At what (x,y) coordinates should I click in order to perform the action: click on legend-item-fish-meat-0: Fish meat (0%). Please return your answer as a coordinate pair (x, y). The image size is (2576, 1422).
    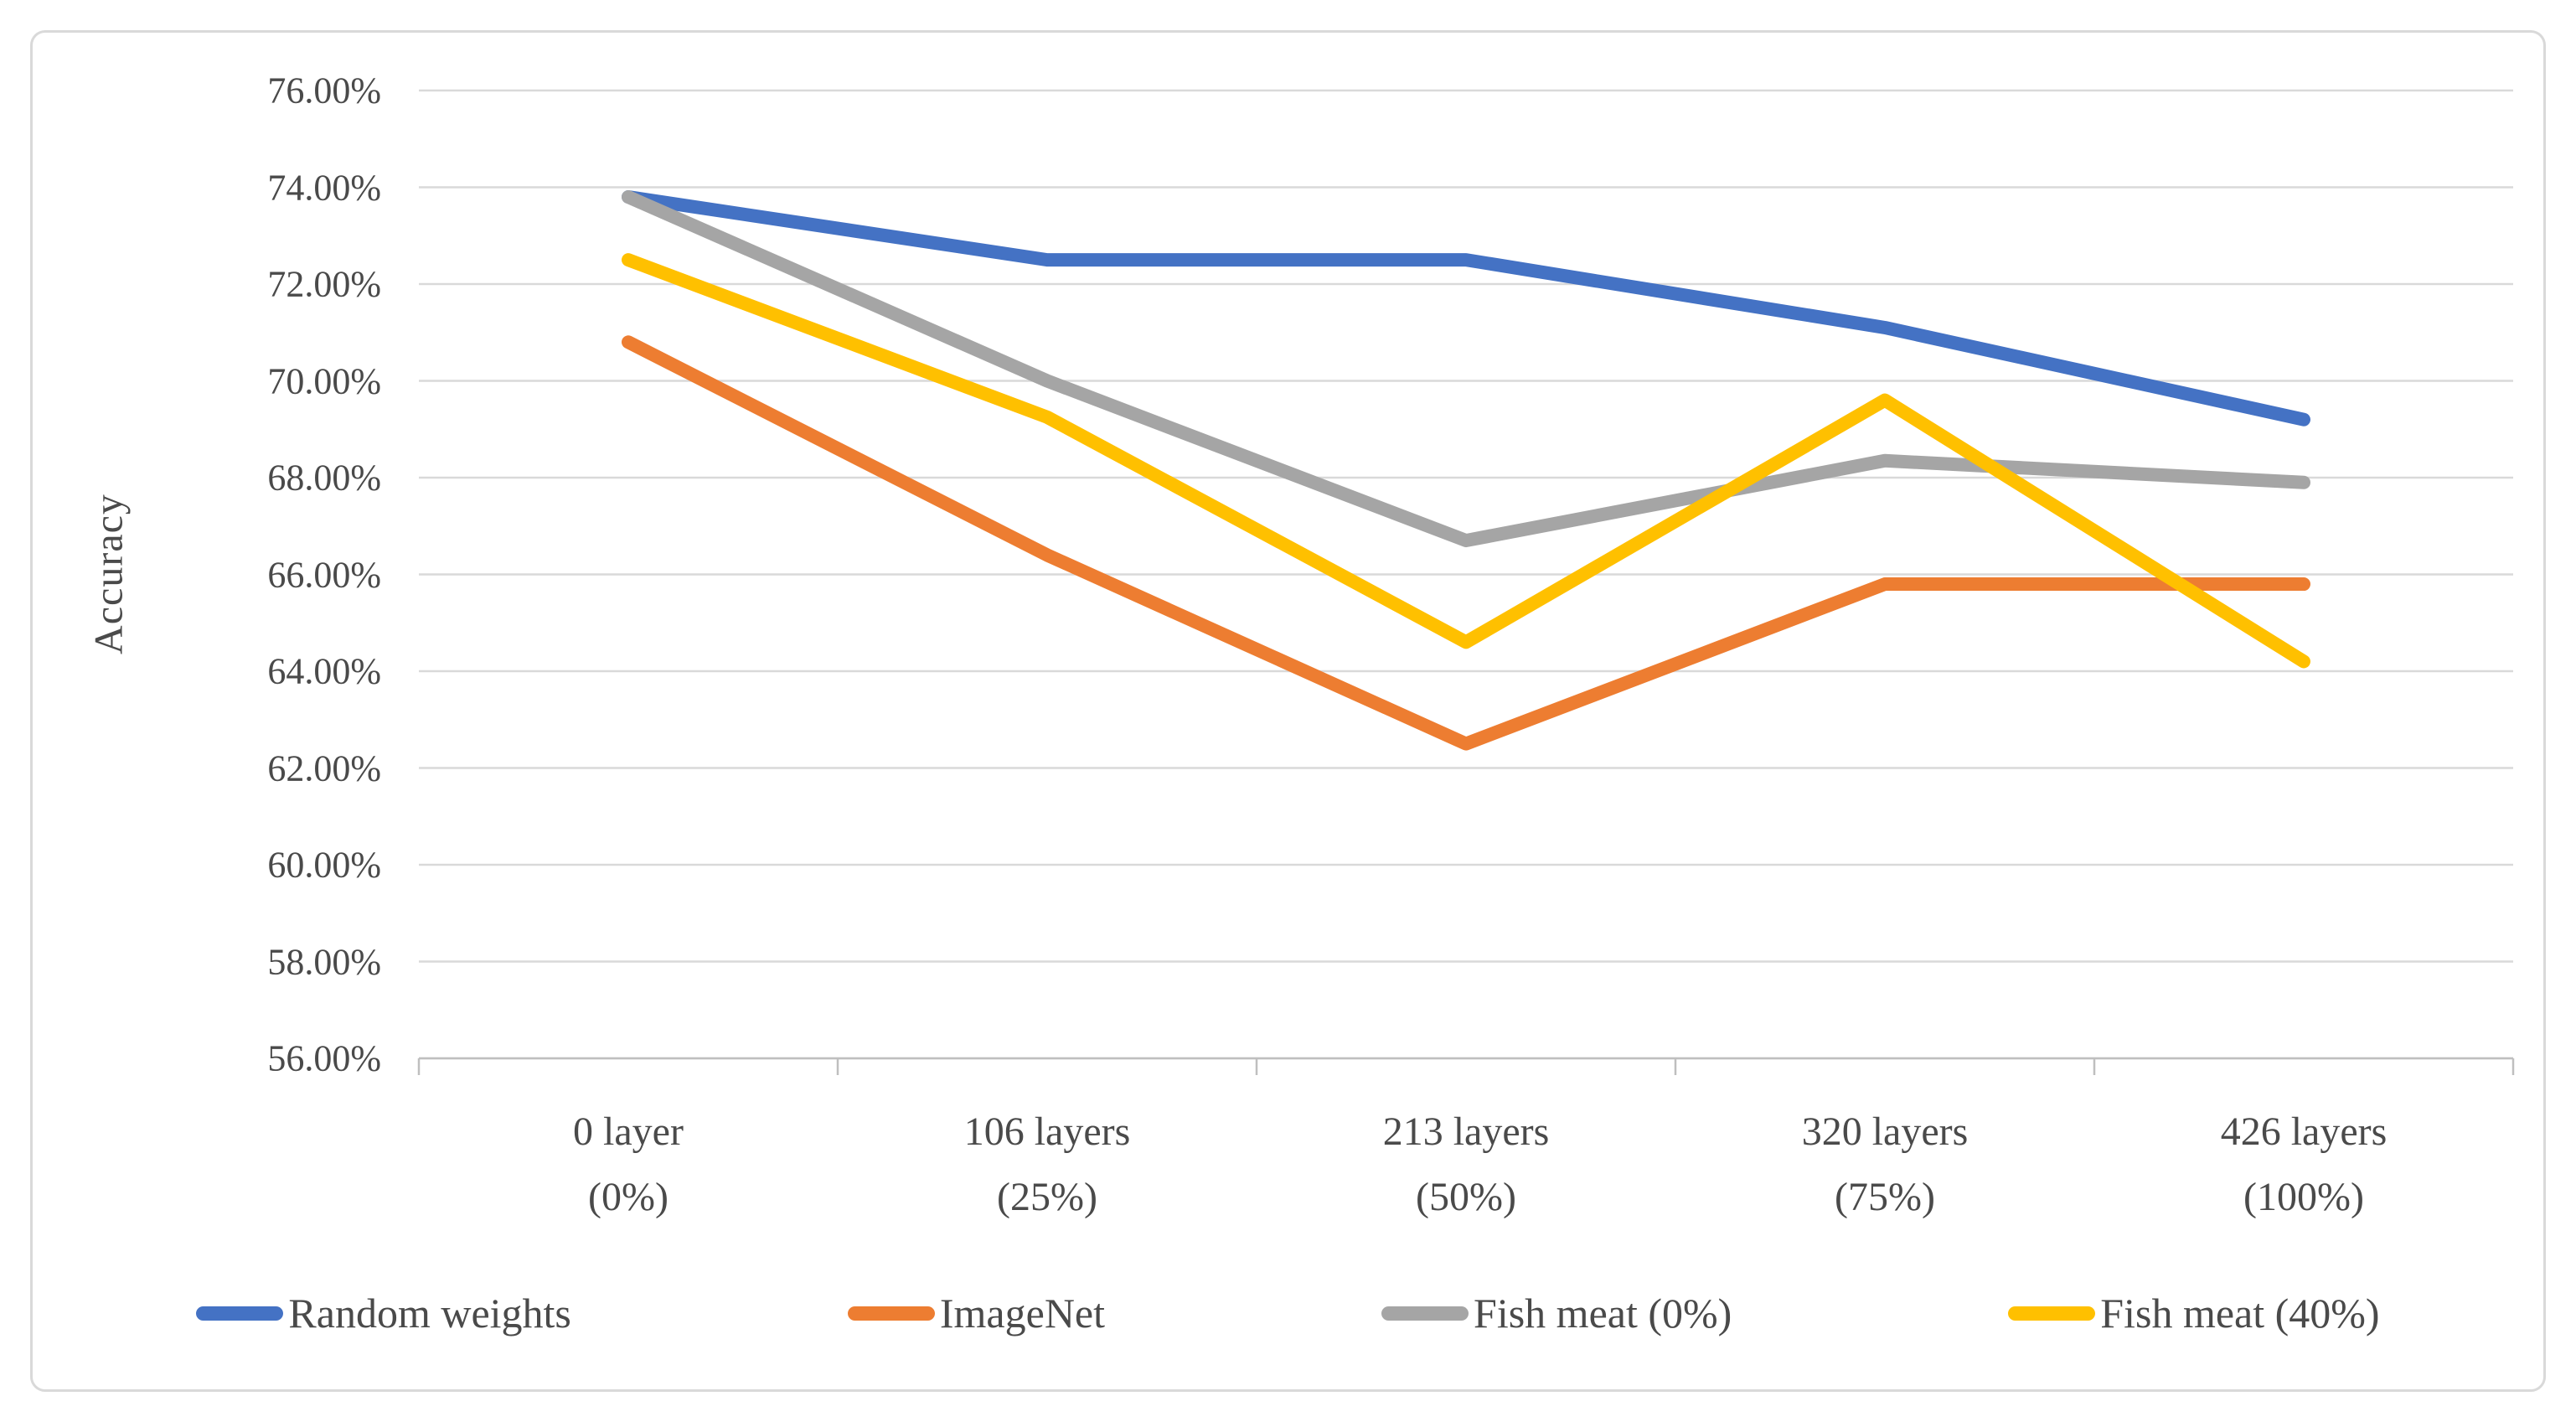
    Looking at the image, I should click on (1556, 1313).